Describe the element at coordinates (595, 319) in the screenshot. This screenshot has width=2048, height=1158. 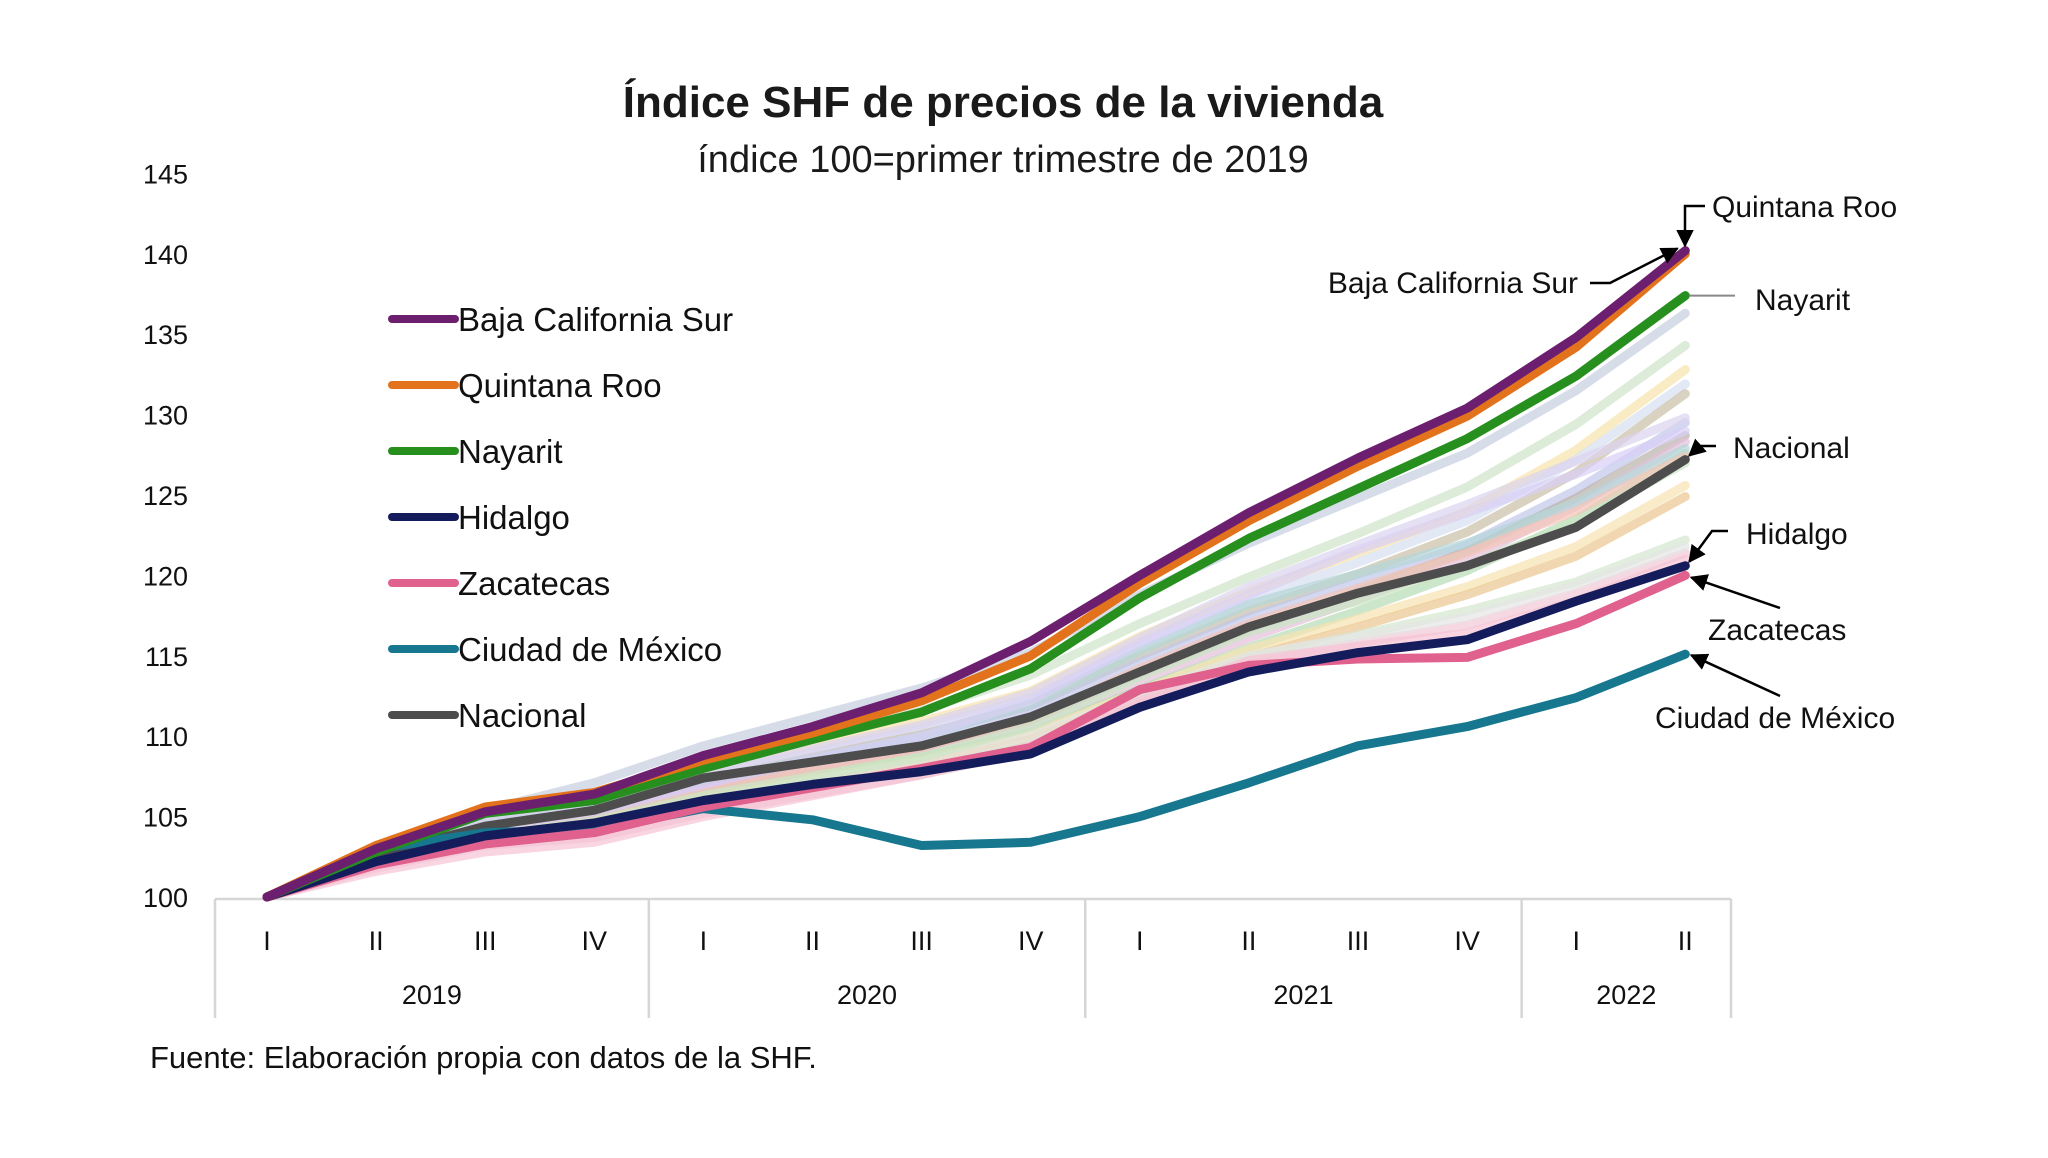
I see `legend-label: Baja California Sur` at that location.